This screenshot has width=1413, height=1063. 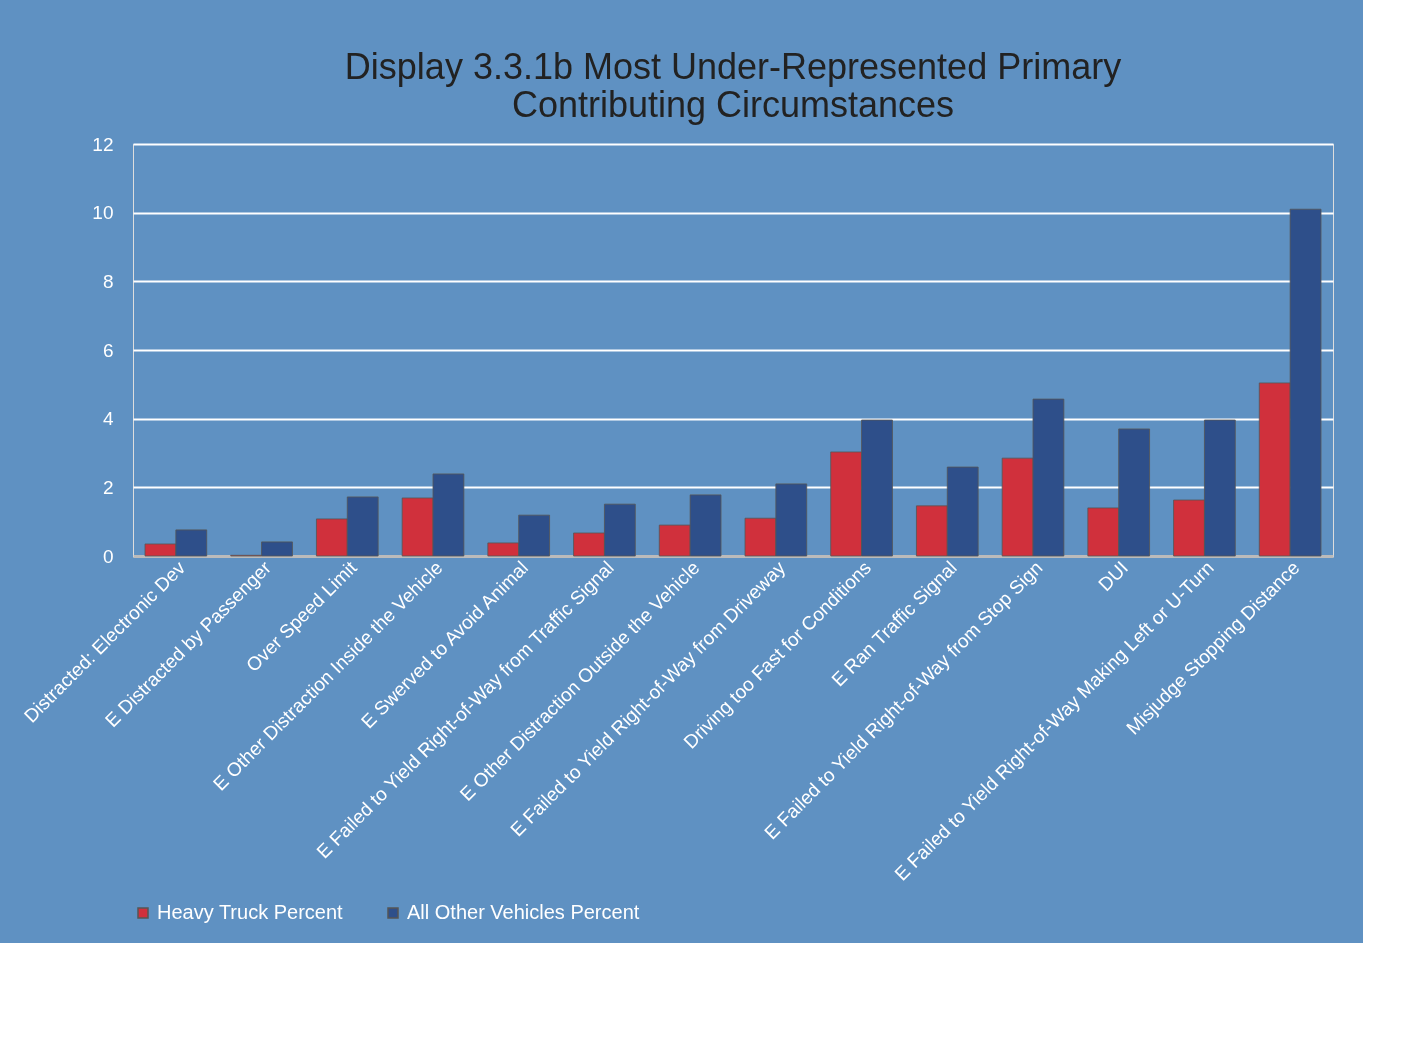 What do you see at coordinates (108, 419) in the screenshot?
I see `y-tick-label: 4` at bounding box center [108, 419].